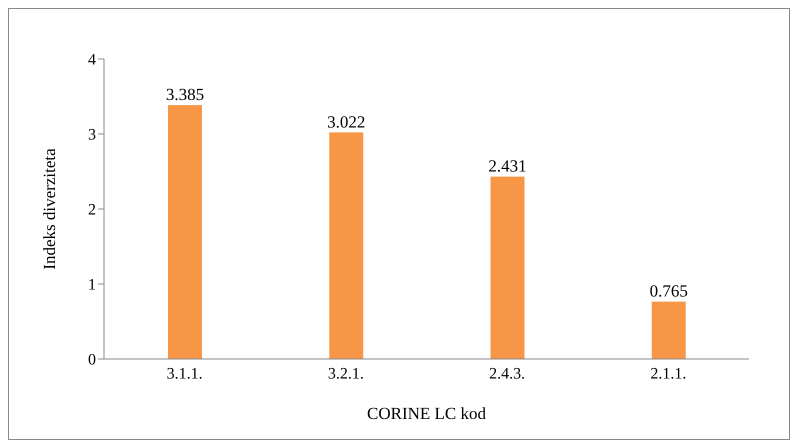 This screenshot has width=798, height=446. What do you see at coordinates (92, 210) in the screenshot?
I see `y-tick-label: 2` at bounding box center [92, 210].